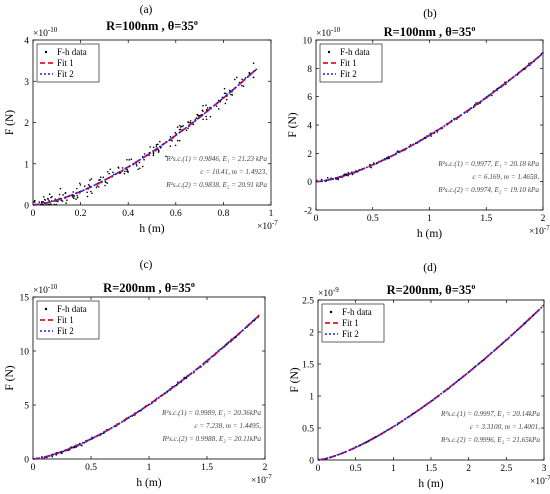  Describe the element at coordinates (308, 430) in the screenshot. I see `y-tick-label: 0.5` at that location.